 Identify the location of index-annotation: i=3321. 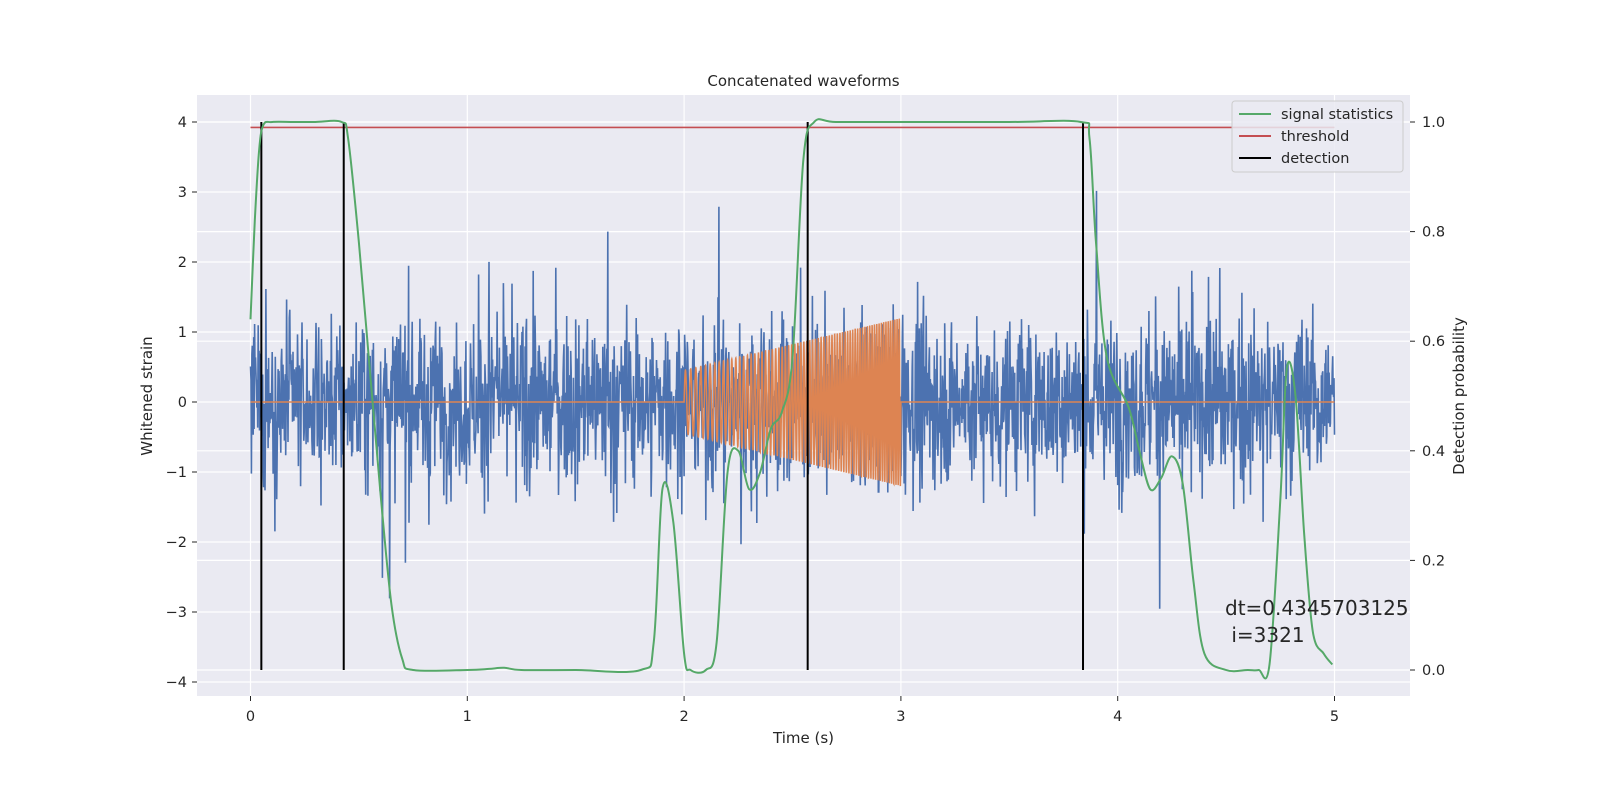
(1265, 635).